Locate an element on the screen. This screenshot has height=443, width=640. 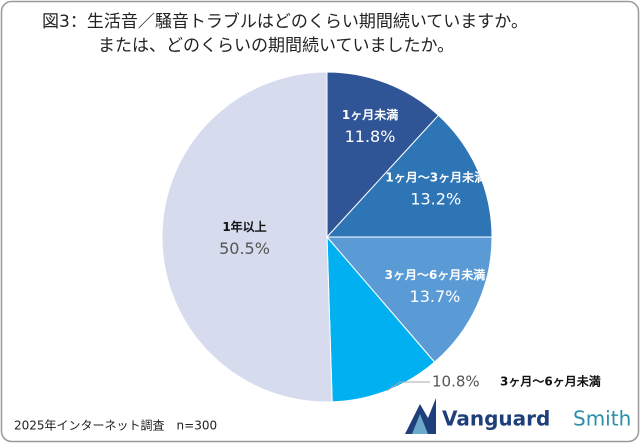
logo: Vanguard Smith is located at coordinates (518, 416).